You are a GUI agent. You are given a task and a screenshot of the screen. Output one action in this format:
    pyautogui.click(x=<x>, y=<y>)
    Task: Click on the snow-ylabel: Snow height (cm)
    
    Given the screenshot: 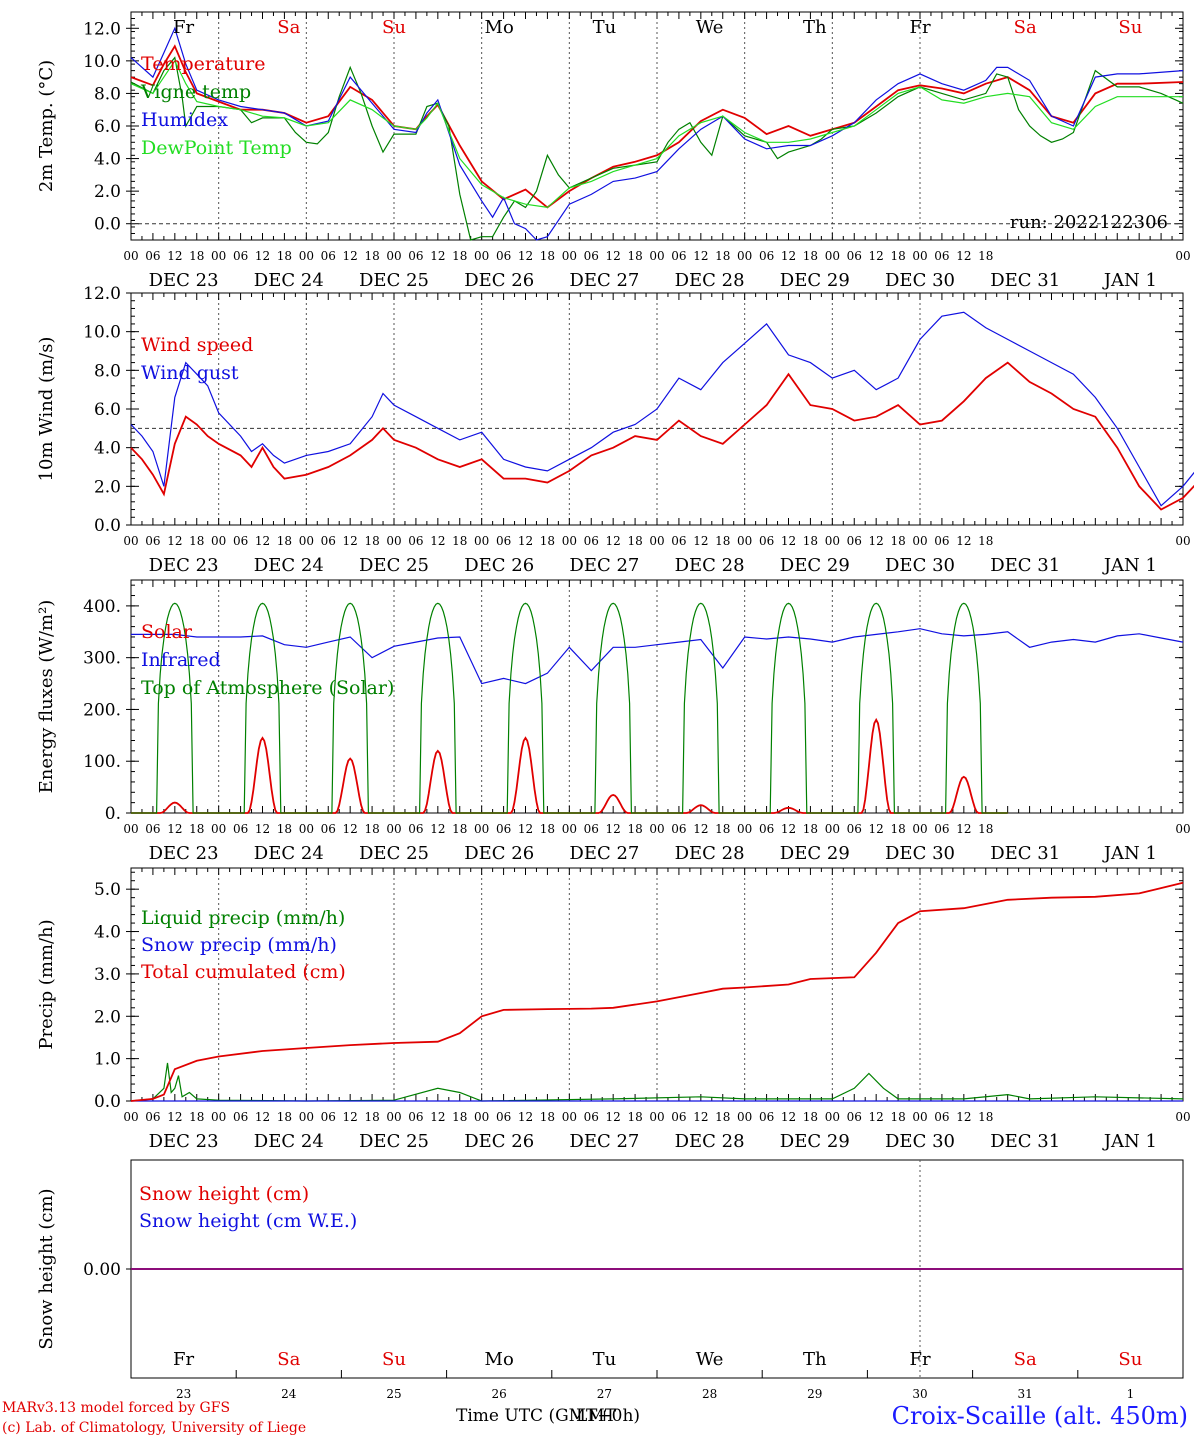 What is the action you would take?
    pyautogui.click(x=46, y=1268)
    